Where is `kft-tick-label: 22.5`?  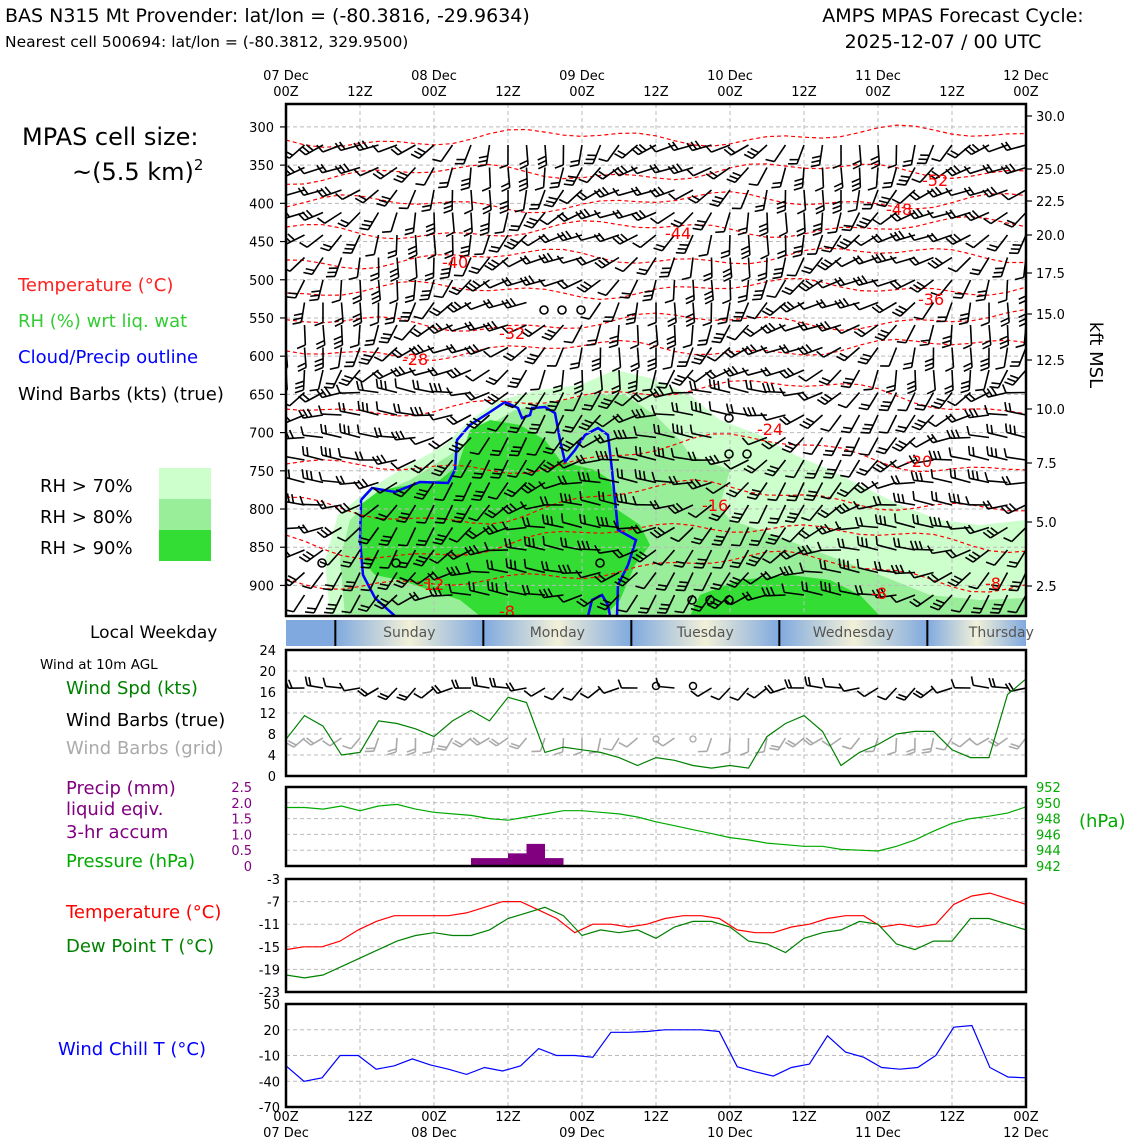
kft-tick-label: 22.5 is located at coordinates (1050, 202).